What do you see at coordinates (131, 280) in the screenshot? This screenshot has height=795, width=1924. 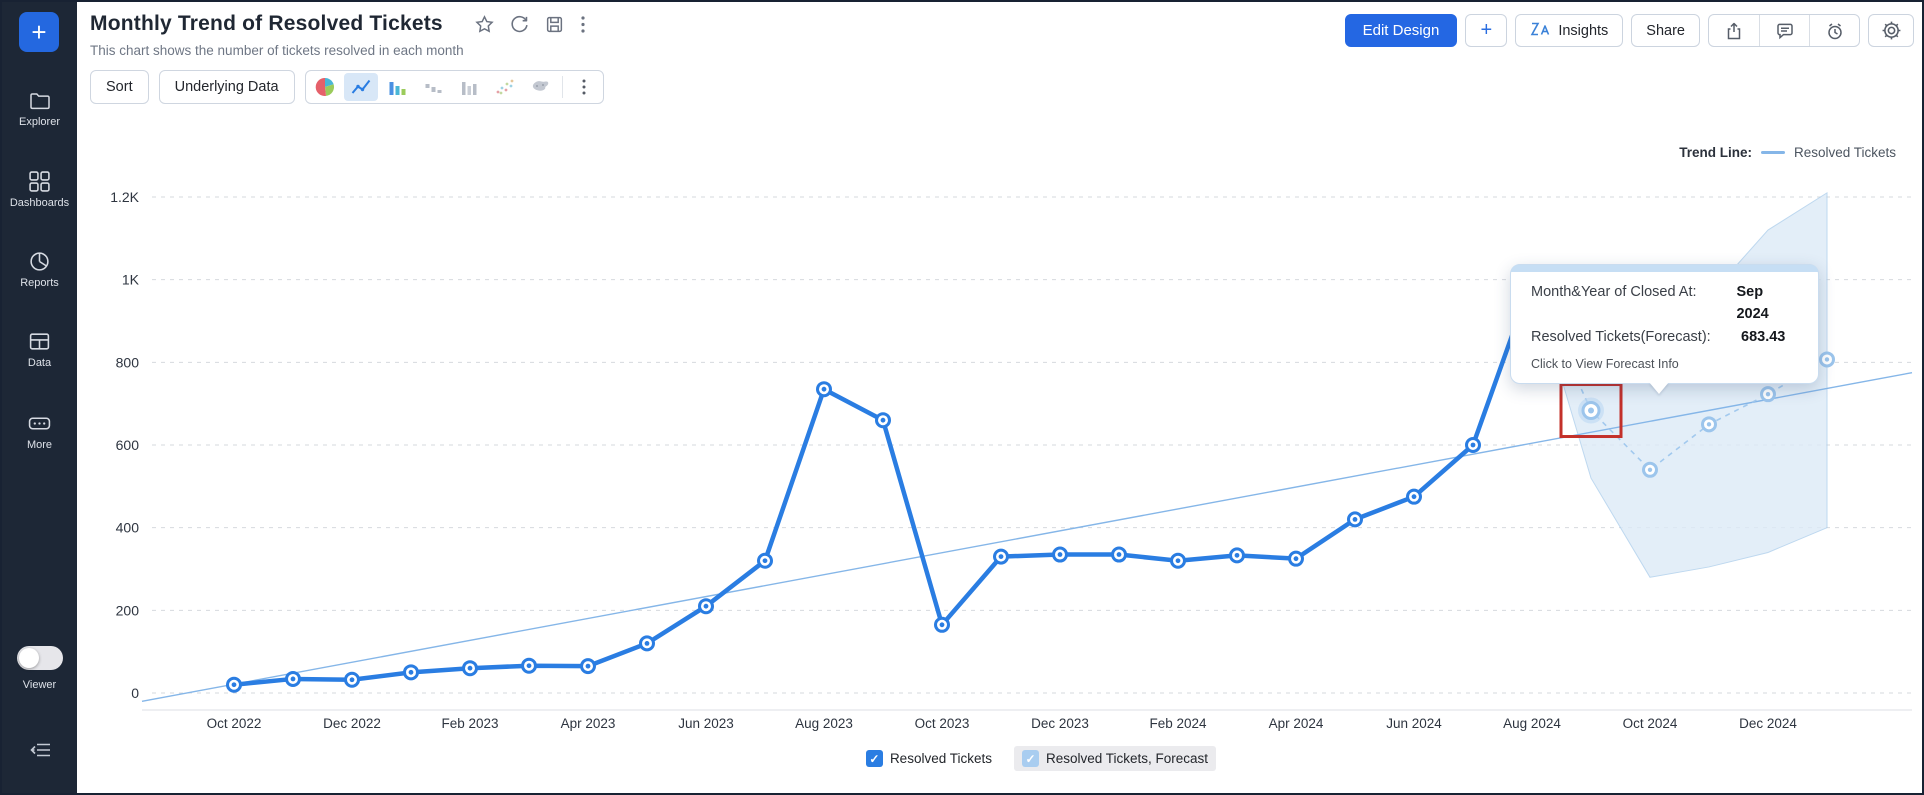 I see `y-axis-tick: 1K` at bounding box center [131, 280].